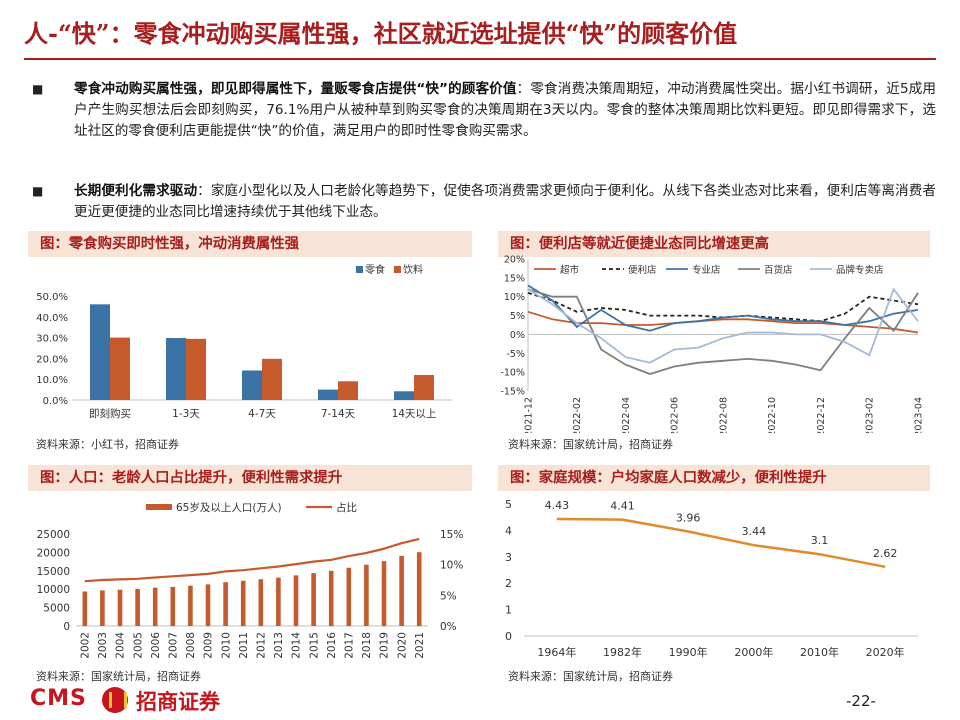 This screenshot has height=720, width=960. Describe the element at coordinates (508, 583) in the screenshot. I see `y-tick-label: 2` at that location.